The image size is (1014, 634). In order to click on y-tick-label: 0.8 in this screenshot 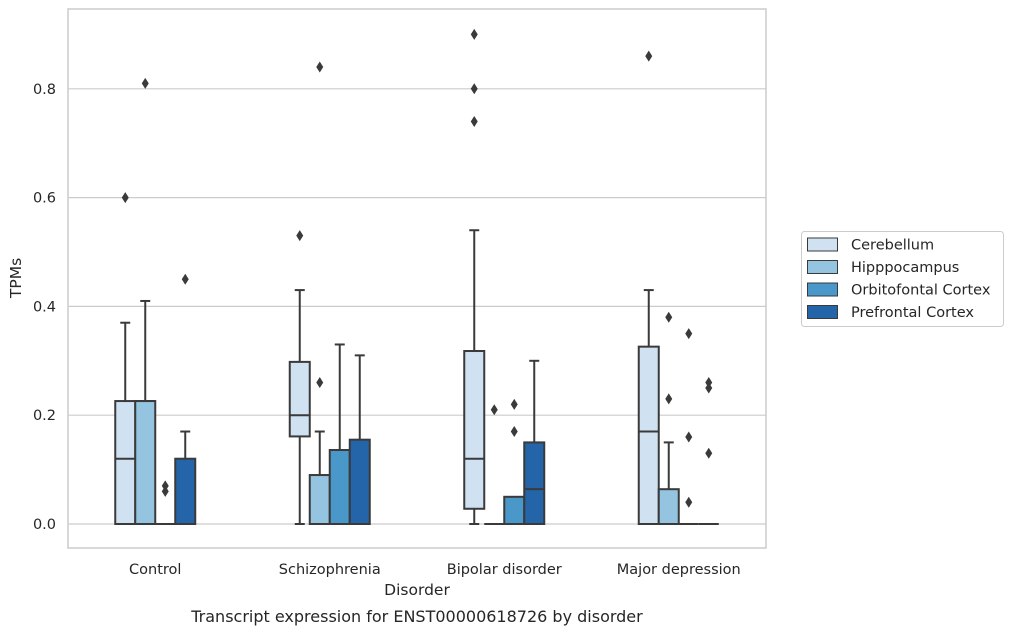, I will do `click(44, 90)`.